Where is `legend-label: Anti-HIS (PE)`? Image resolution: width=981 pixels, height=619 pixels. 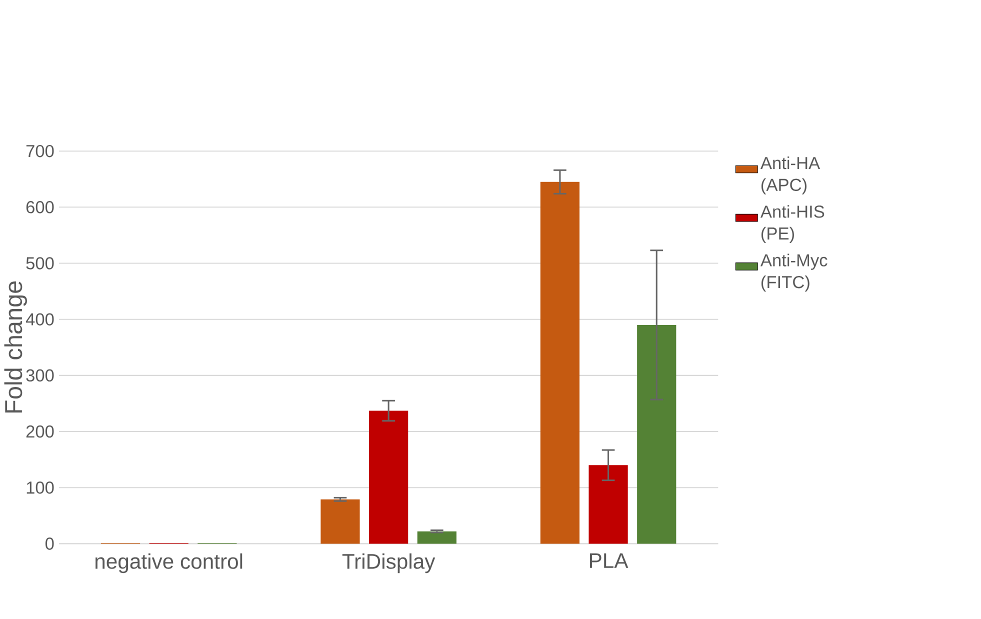 legend-label: Anti-HIS (PE) is located at coordinates (792, 224).